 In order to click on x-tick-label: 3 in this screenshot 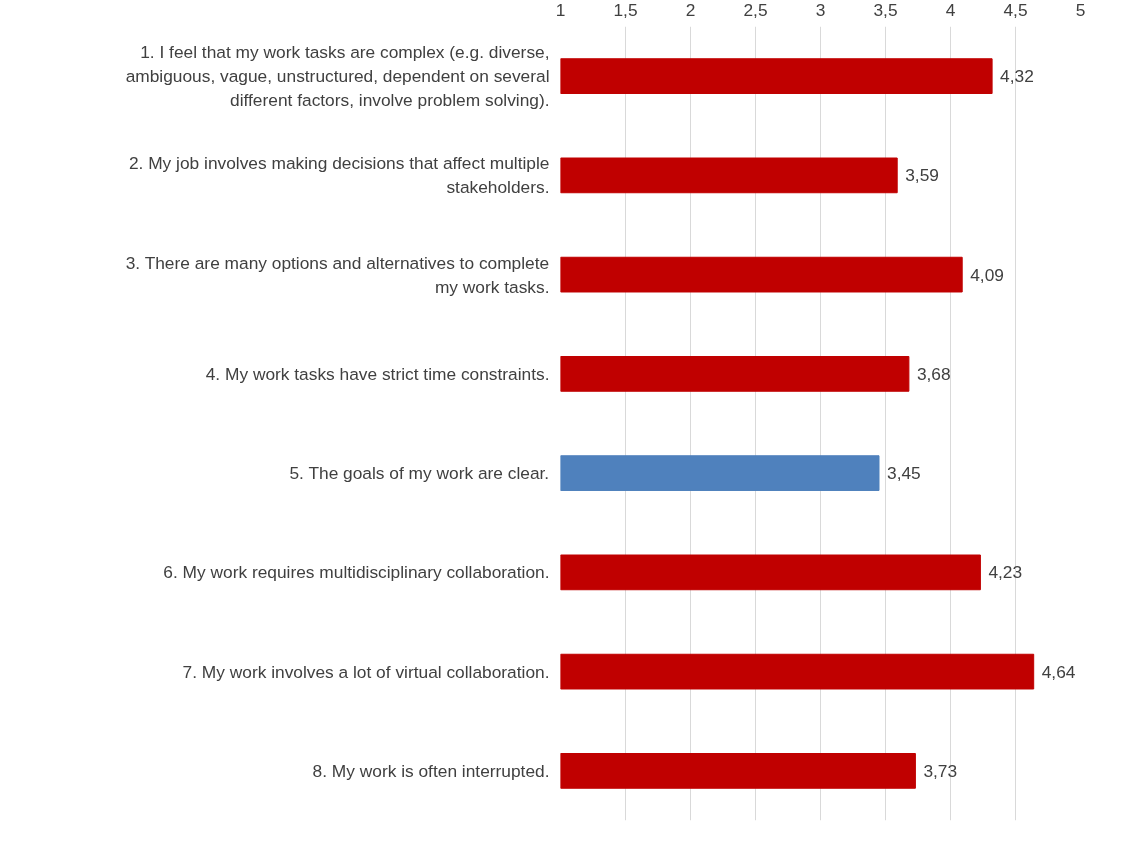, I will do `click(820, 10)`.